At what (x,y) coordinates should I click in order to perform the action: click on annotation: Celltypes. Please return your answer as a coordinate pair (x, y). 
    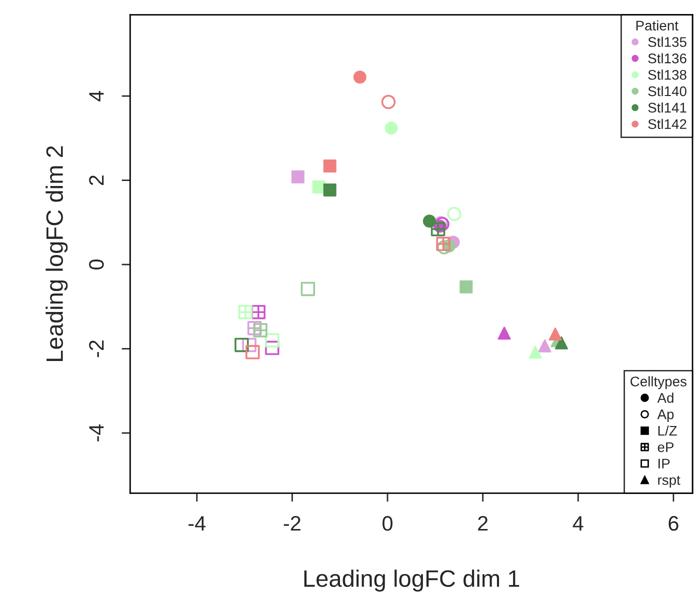
    Looking at the image, I should click on (658, 383).